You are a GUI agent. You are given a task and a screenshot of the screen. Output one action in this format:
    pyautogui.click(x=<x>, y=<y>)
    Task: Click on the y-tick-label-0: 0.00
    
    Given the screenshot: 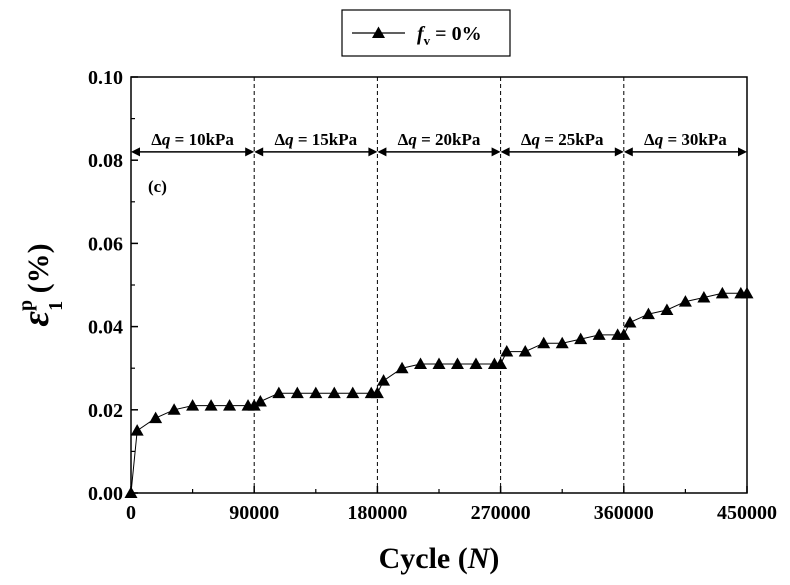 What is the action you would take?
    pyautogui.click(x=105, y=494)
    